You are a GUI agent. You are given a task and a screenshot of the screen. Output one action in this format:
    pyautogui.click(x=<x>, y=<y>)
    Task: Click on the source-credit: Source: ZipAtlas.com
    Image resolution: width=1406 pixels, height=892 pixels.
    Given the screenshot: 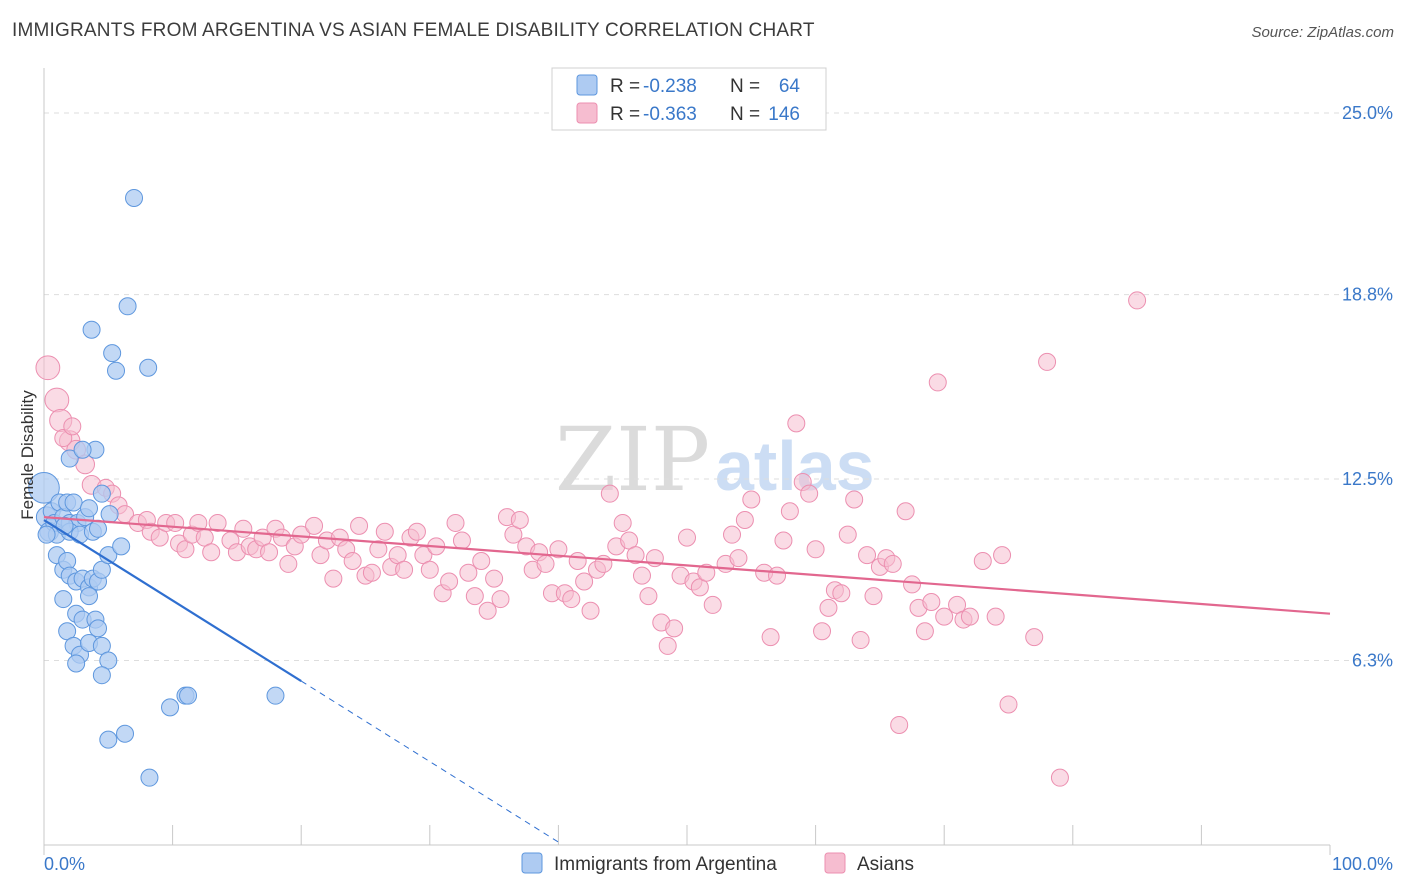 What is the action you would take?
    pyautogui.click(x=1322, y=32)
    